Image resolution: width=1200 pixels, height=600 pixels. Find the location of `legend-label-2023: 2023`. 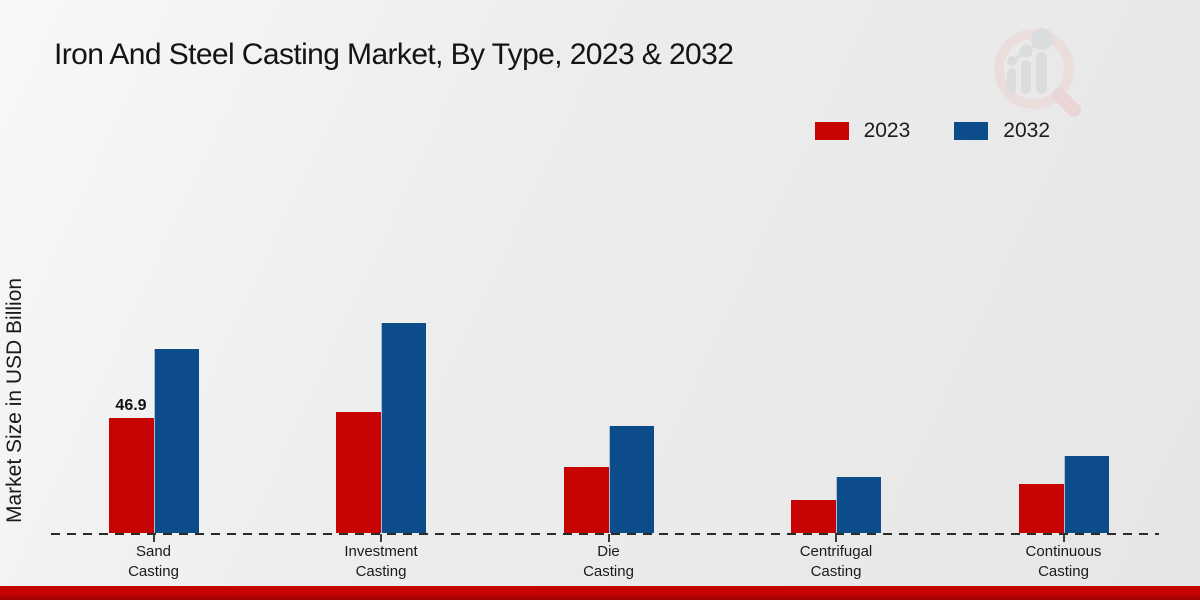

legend-label-2023: 2023 is located at coordinates (887, 130).